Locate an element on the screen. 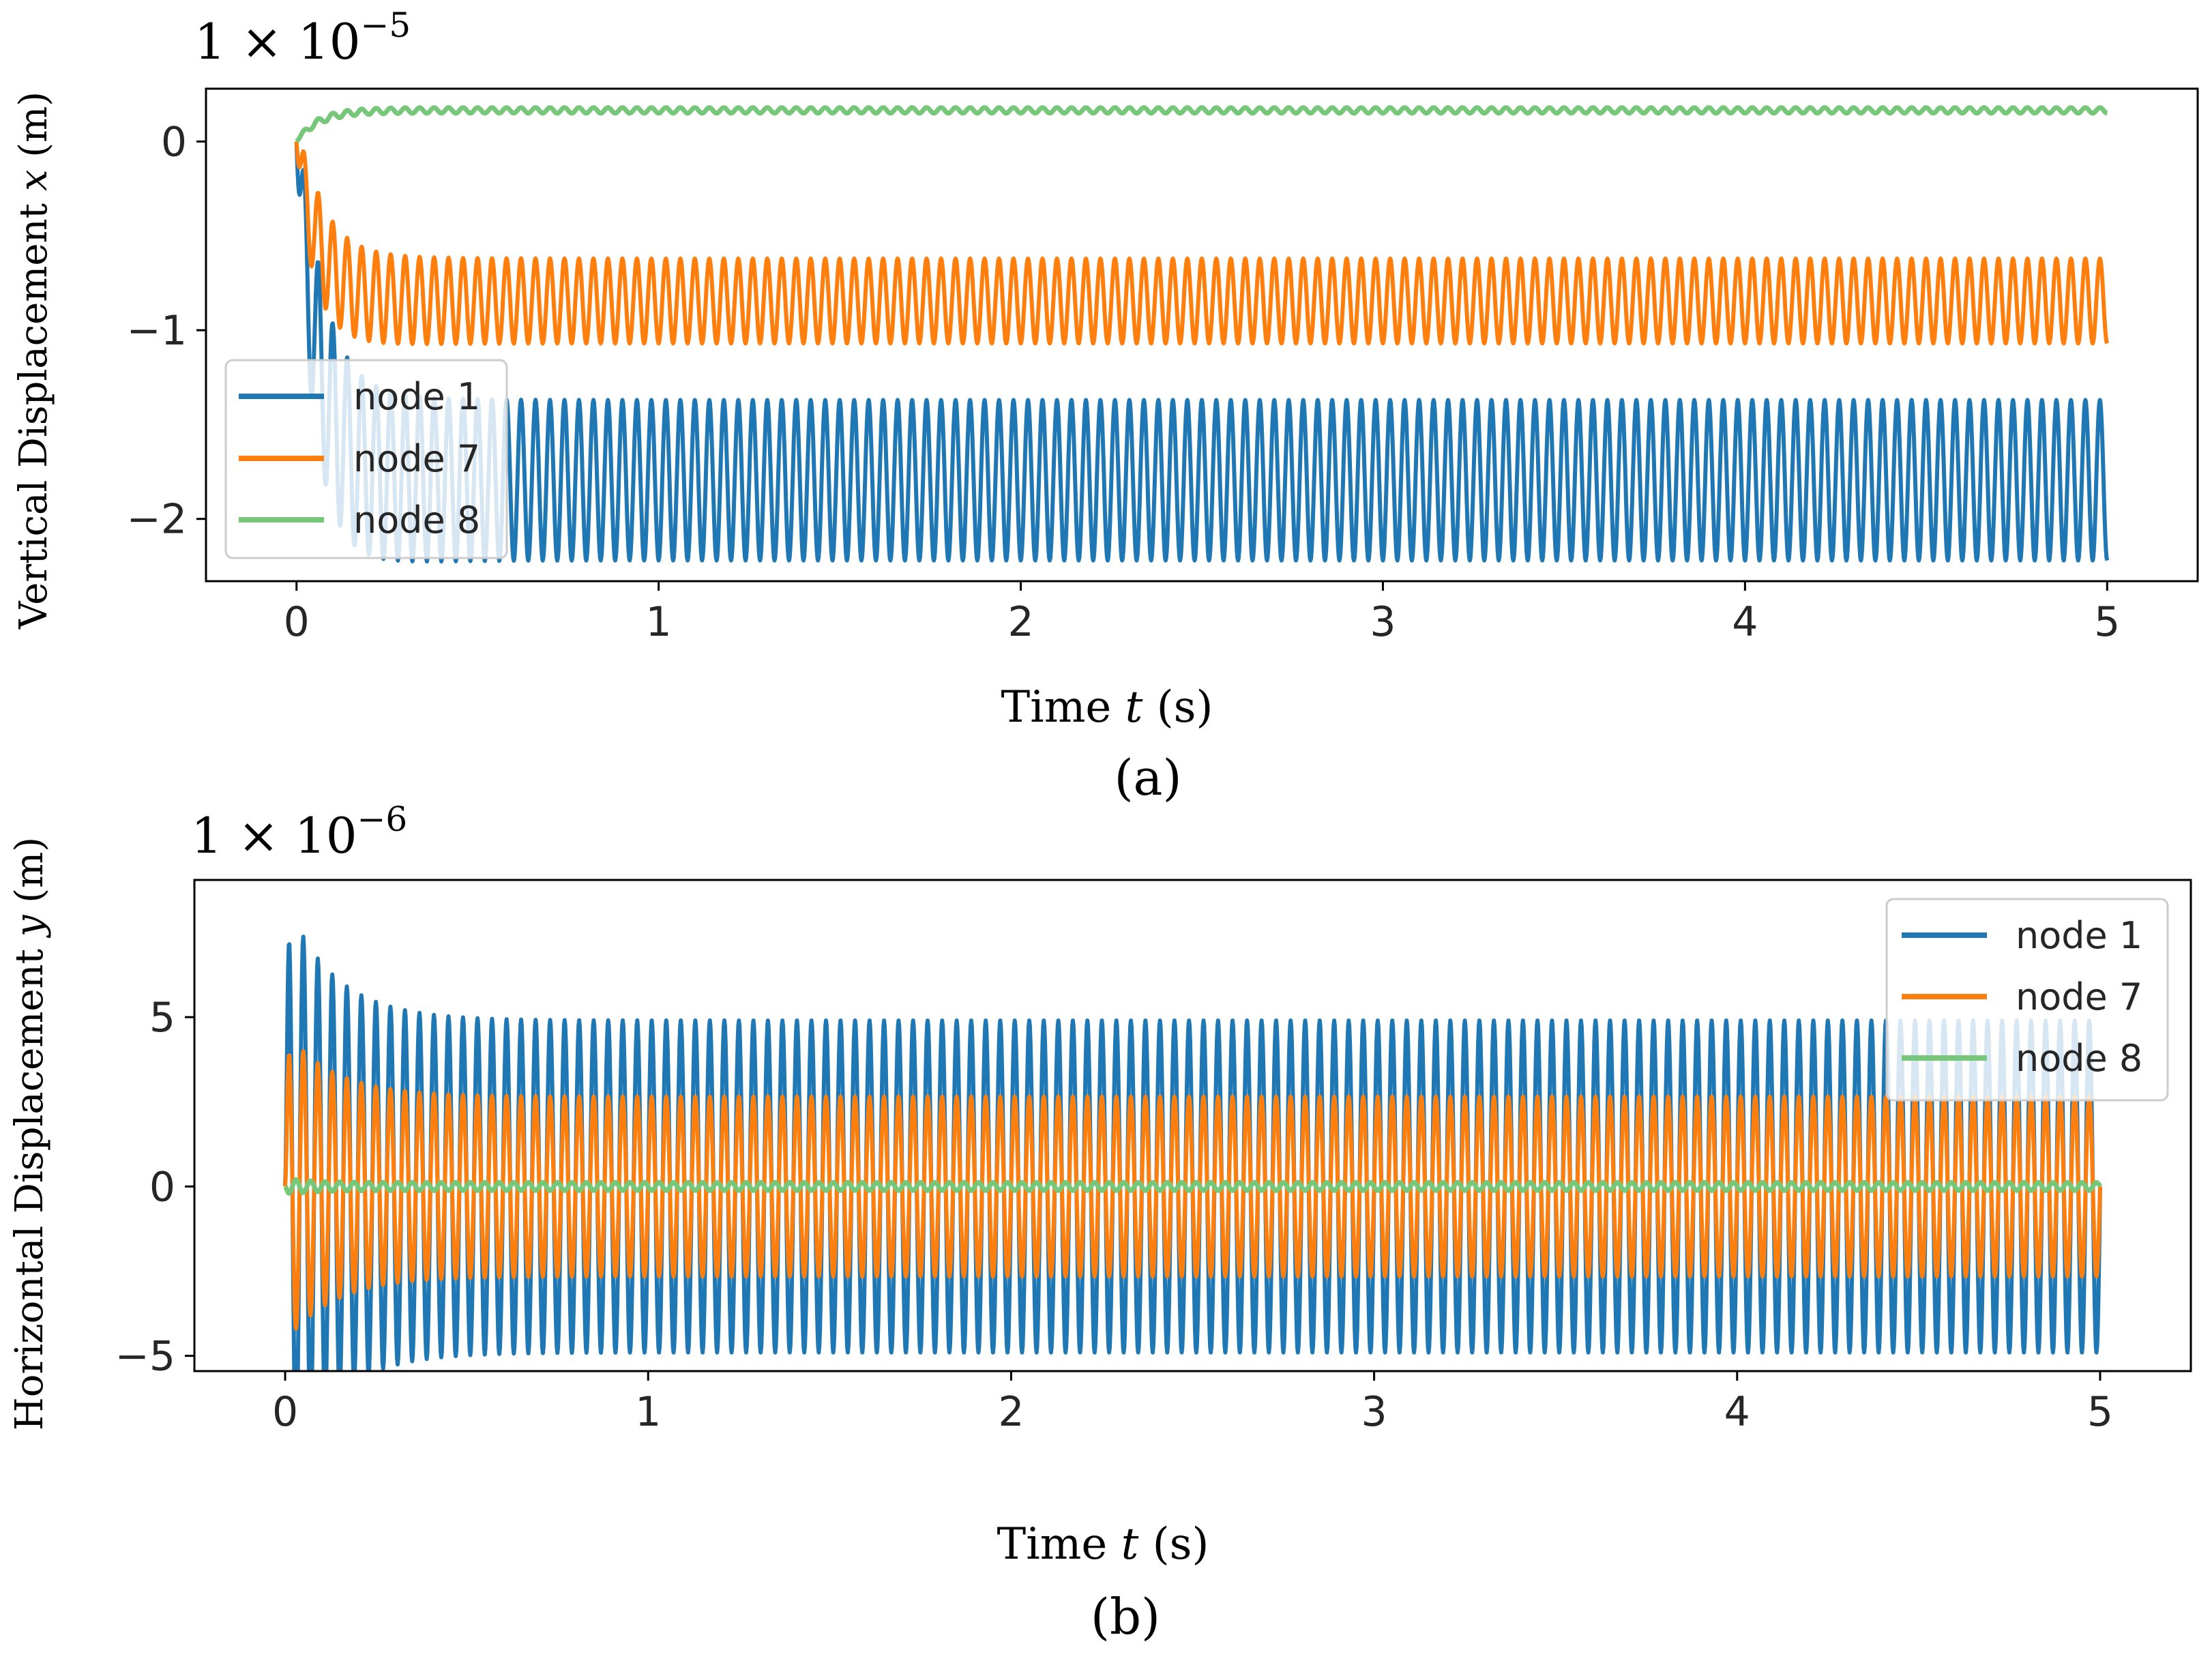  y-tick-label: 5 is located at coordinates (162, 1018).